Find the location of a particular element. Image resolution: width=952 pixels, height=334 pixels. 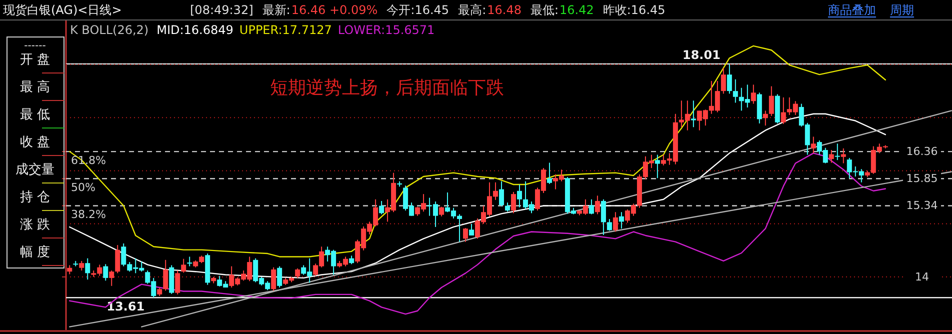

text: 昨收:16.45 is located at coordinates (634, 10).